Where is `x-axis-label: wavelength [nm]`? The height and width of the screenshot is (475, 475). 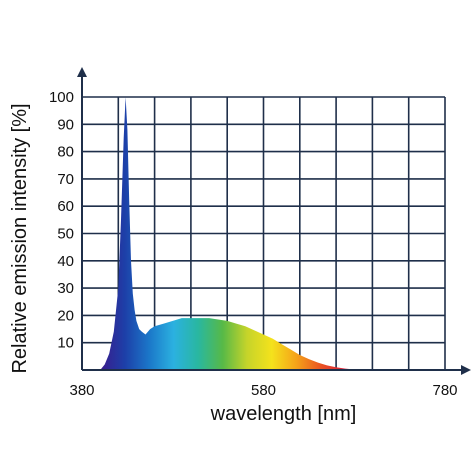 x-axis-label: wavelength [nm] is located at coordinates (283, 414).